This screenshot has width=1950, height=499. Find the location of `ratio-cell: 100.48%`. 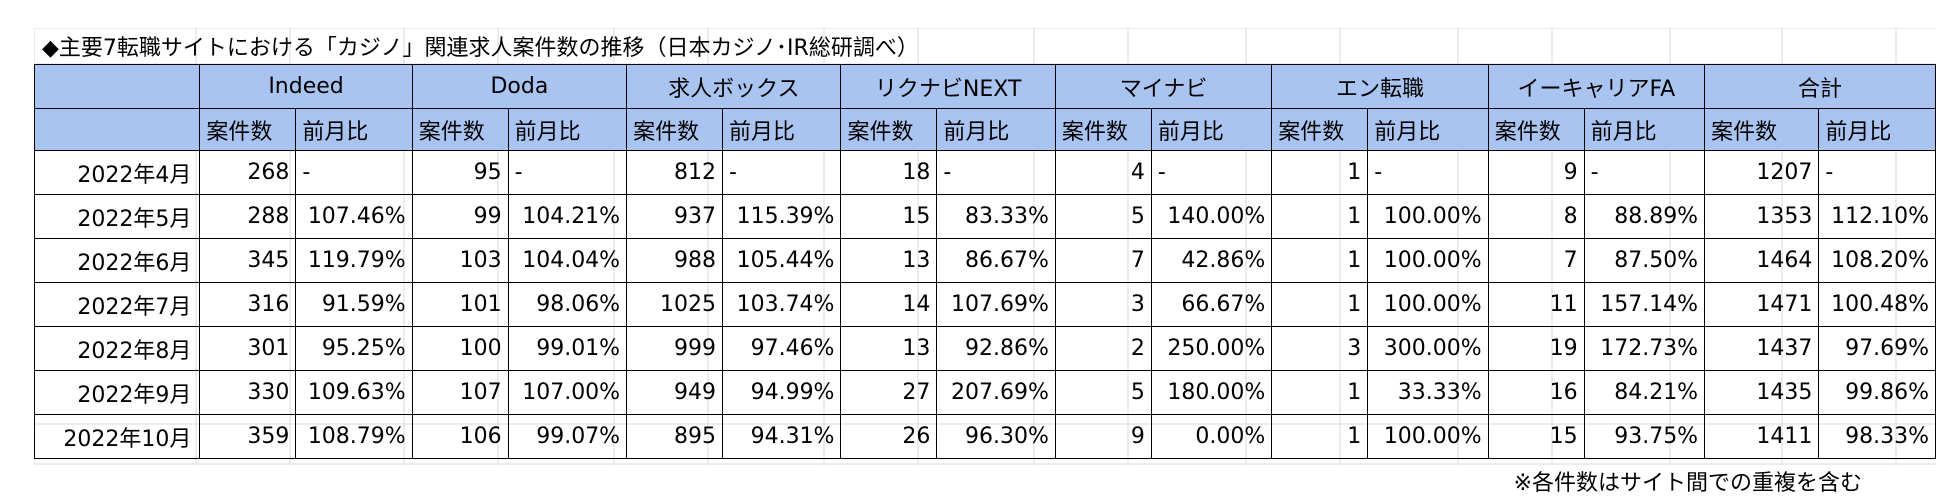

ratio-cell: 100.48% is located at coordinates (1877, 304).